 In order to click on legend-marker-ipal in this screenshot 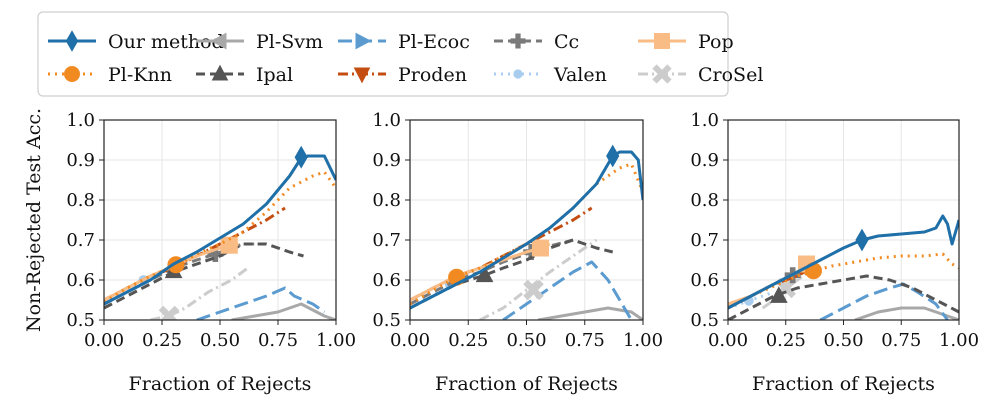, I will do `click(220, 72)`.